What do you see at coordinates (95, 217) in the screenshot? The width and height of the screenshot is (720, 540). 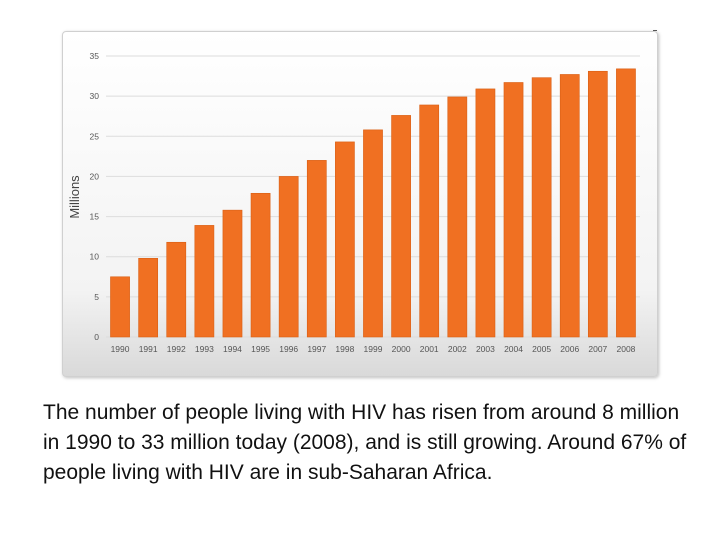 I see `y-tick-label: 15` at bounding box center [95, 217].